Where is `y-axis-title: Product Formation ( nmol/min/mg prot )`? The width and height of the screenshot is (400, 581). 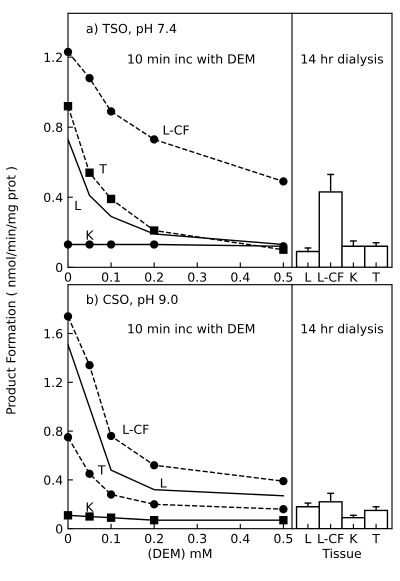 y-axis-title: Product Formation ( nmol/min/mg prot ) is located at coordinates (12, 290).